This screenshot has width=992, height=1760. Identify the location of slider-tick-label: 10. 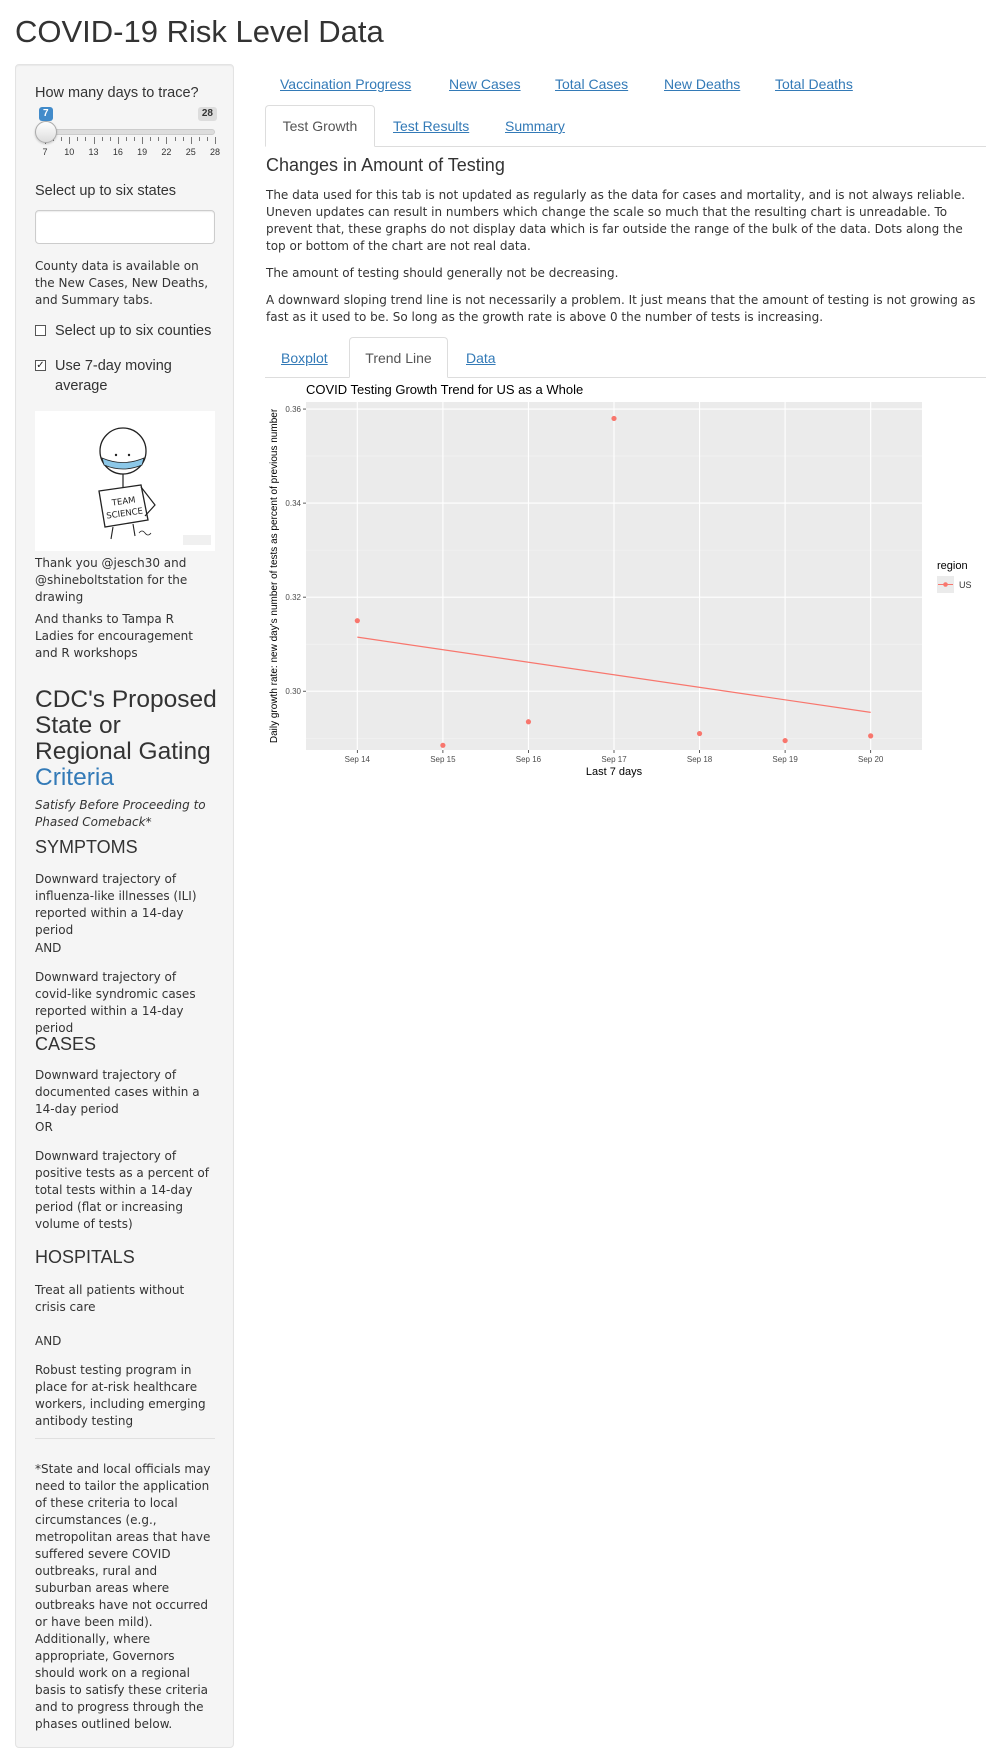
(69, 152).